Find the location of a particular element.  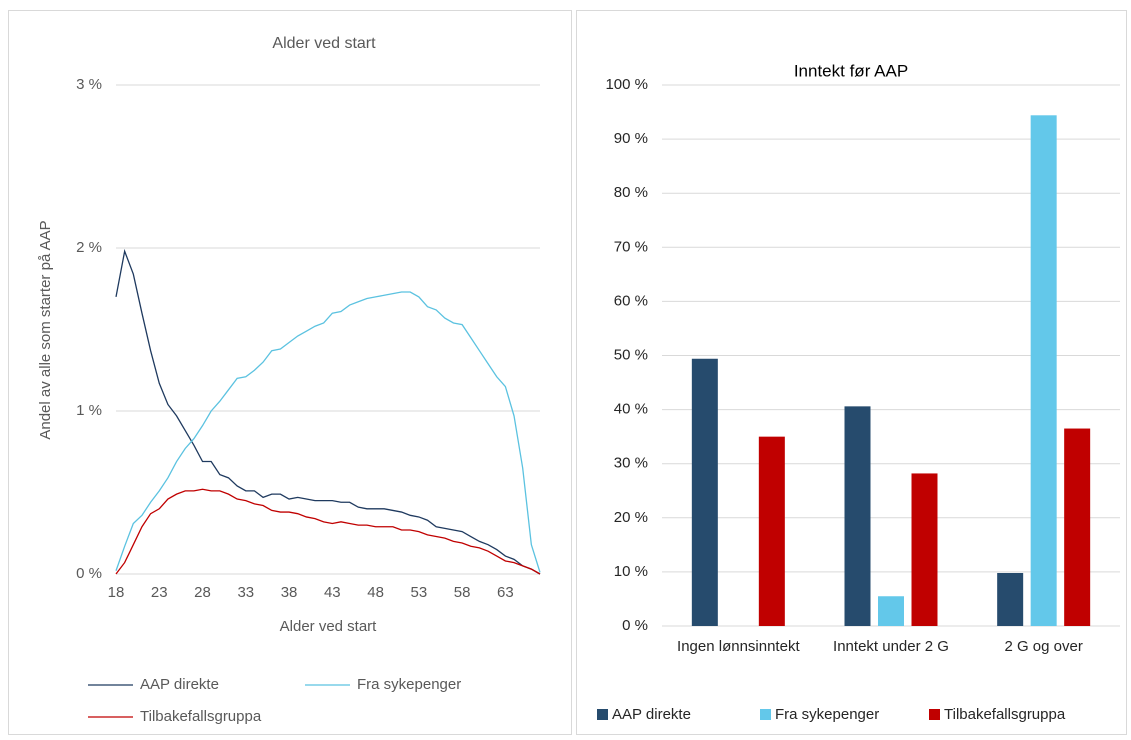

y-tick-label: 90 % is located at coordinates (631, 138).